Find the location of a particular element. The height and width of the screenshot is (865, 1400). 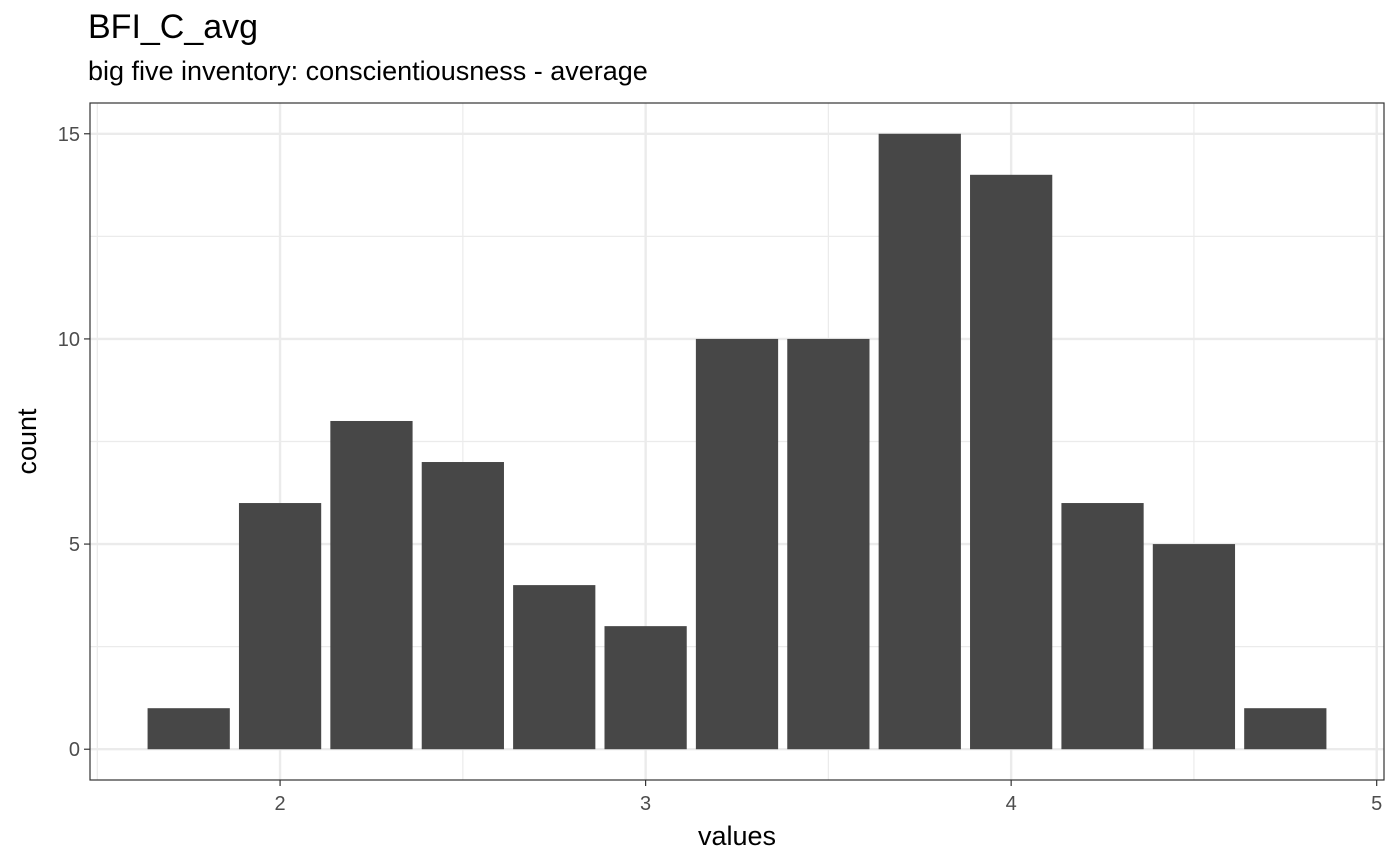

x-tick-label: 3 is located at coordinates (645, 804).